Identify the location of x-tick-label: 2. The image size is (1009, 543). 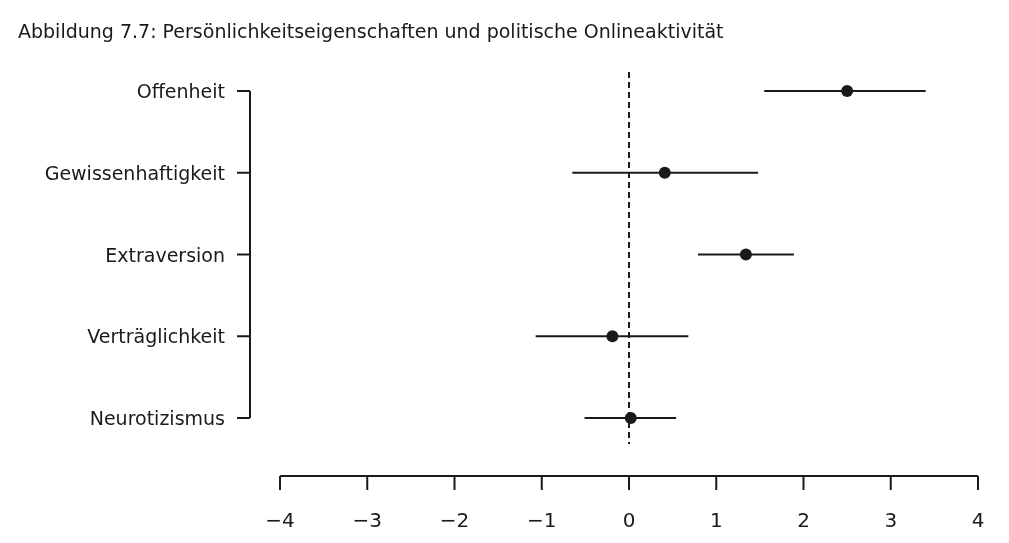
(803, 520).